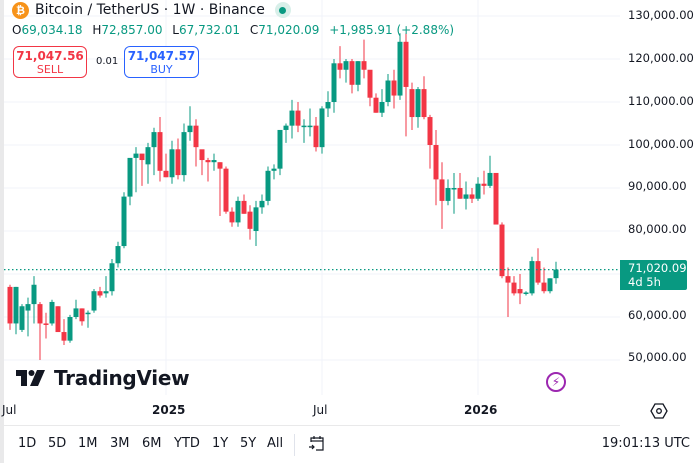  What do you see at coordinates (657, 186) in the screenshot?
I see `price-label: 90,000.00` at bounding box center [657, 186].